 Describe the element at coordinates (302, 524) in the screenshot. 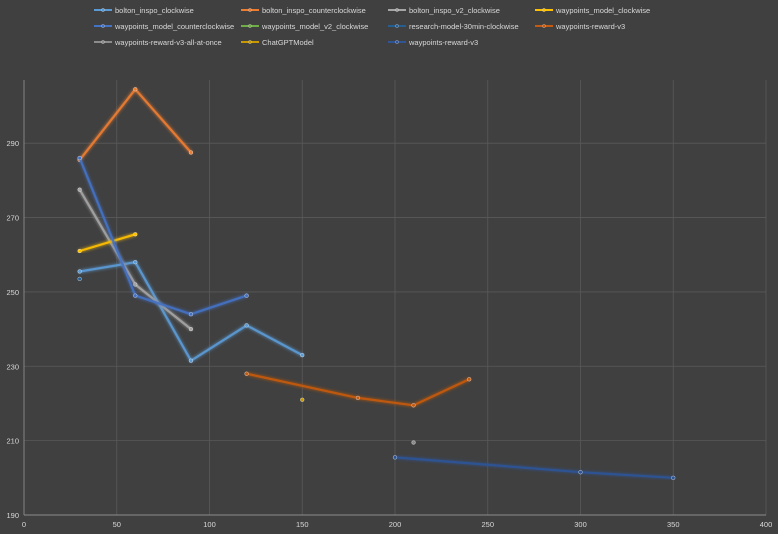

I see `x-tick-label: 150` at that location.